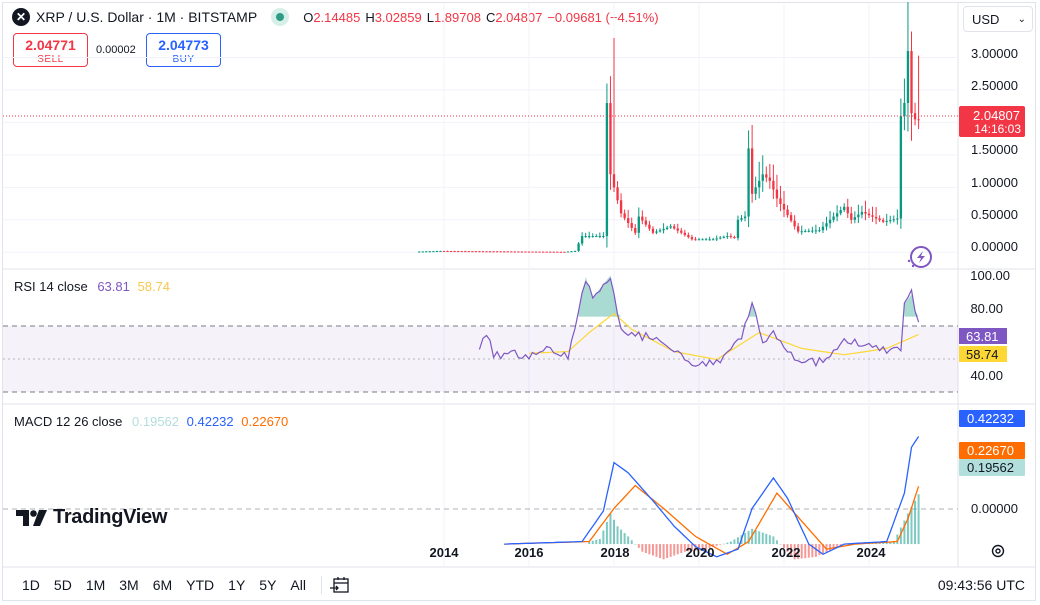 This screenshot has width=1040, height=605. What do you see at coordinates (332, 17) in the screenshot?
I see `ohlc-open: O2.14485` at bounding box center [332, 17].